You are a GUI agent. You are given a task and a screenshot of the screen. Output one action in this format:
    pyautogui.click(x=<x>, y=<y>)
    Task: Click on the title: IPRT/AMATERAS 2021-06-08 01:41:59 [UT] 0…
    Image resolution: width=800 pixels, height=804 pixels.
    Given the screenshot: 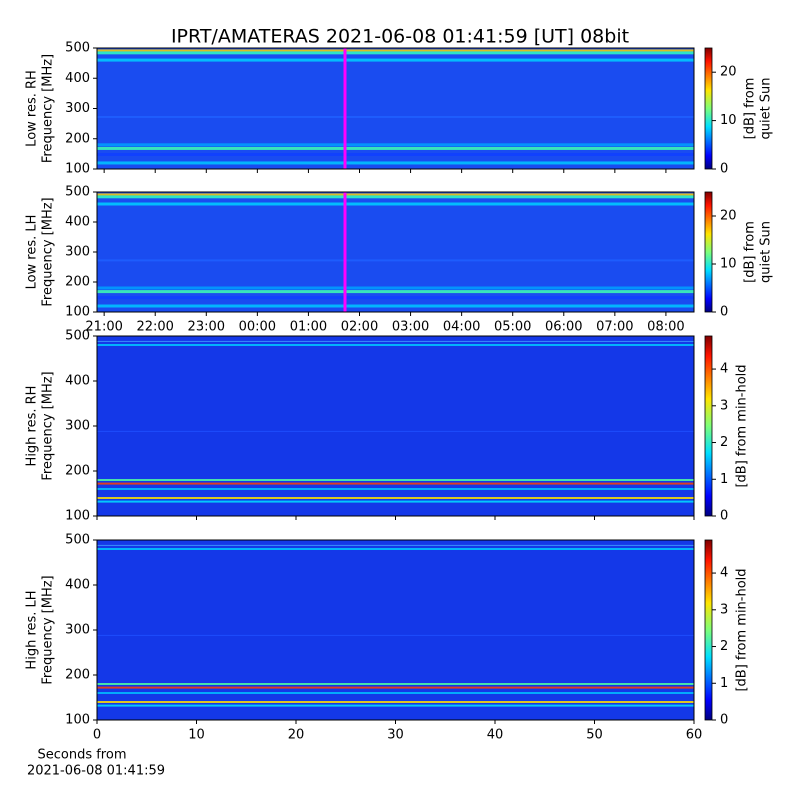 What is the action you would take?
    pyautogui.click(x=400, y=37)
    